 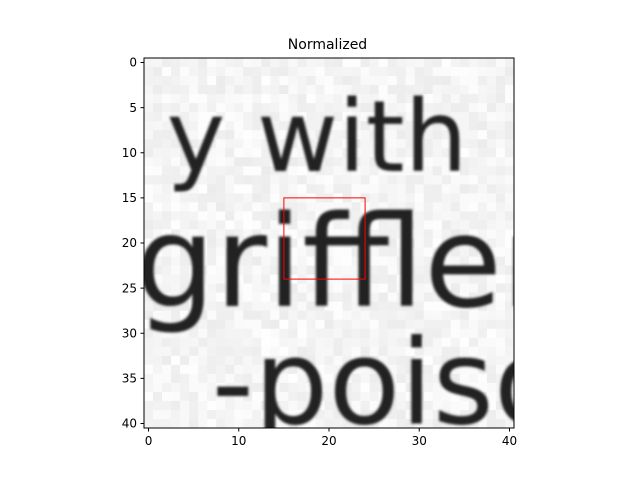 I want to click on x-tick-label: 30, so click(x=419, y=441).